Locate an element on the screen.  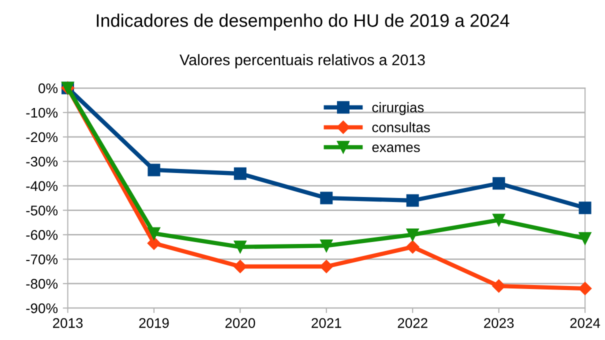
y-tick-label: -50% is located at coordinates (42, 211).